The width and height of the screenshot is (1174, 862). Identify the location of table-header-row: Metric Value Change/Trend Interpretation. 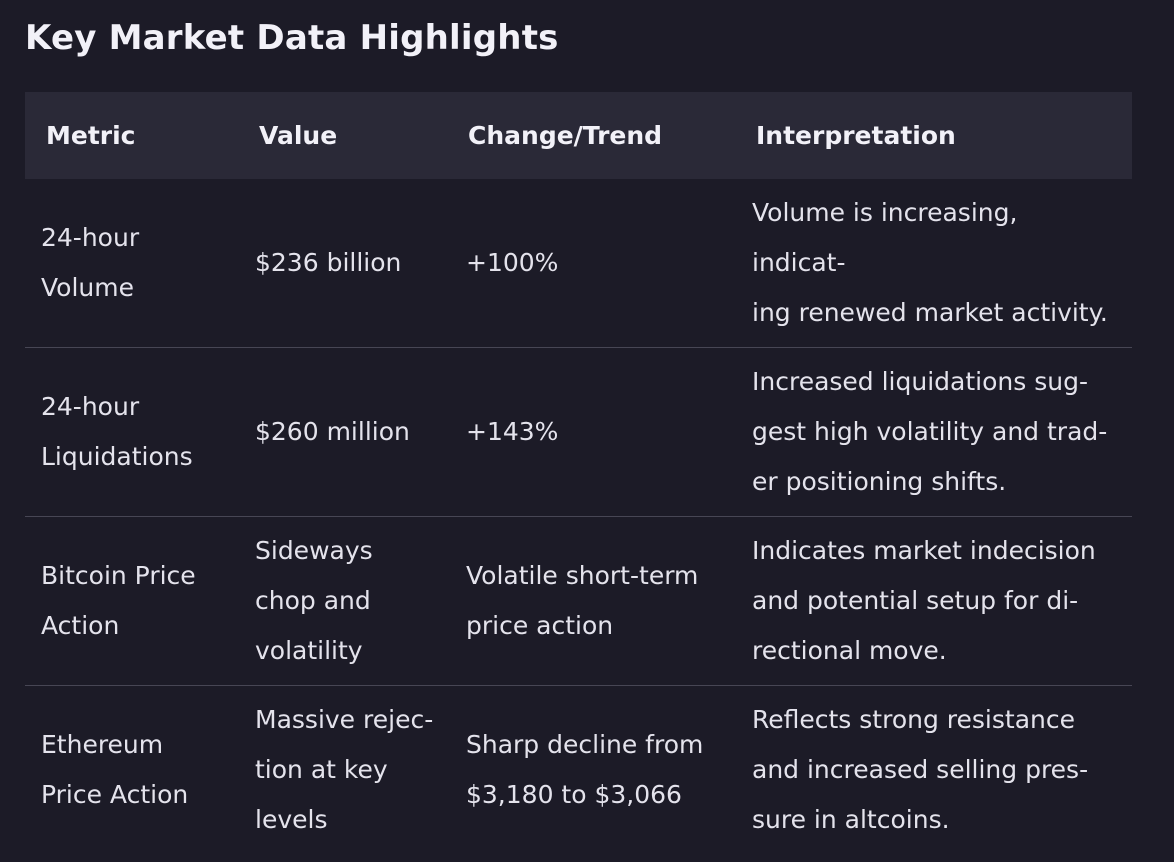
(578, 135).